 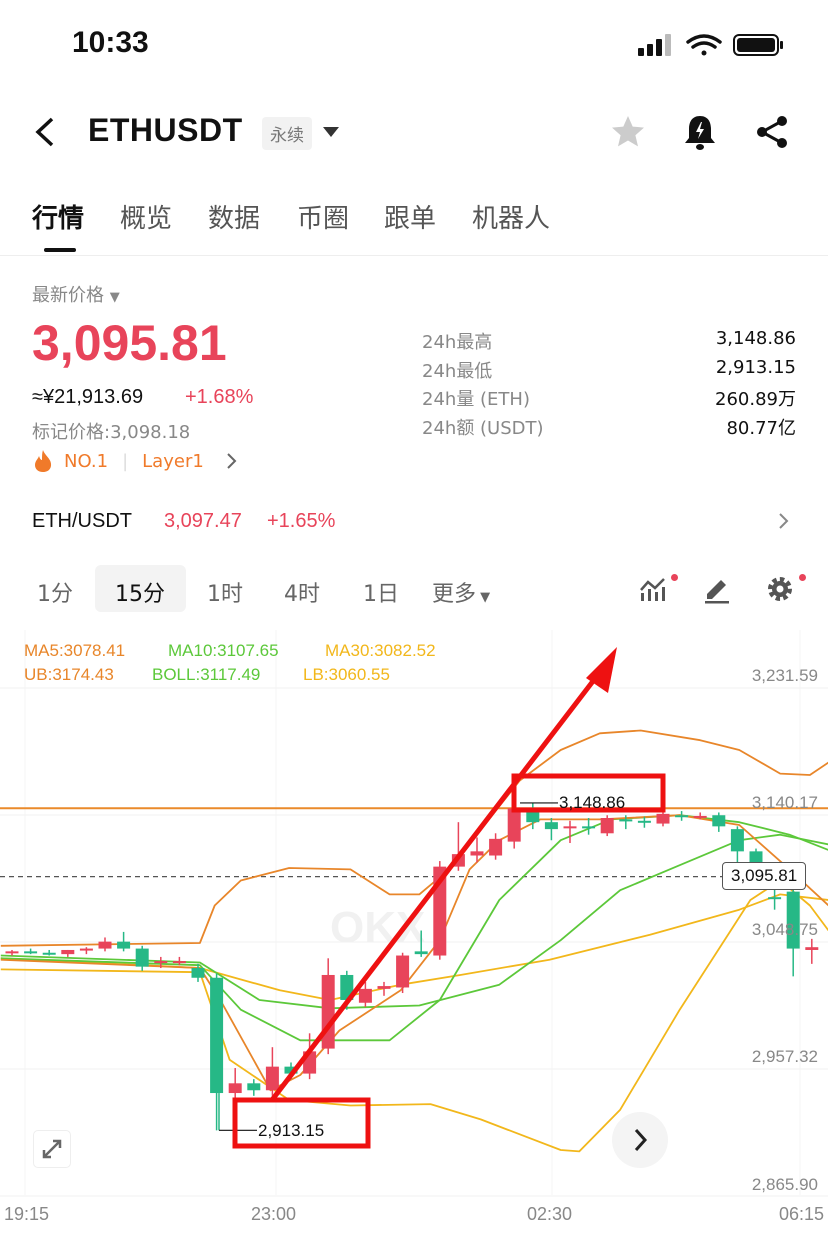 I want to click on timeframe-1d: 1日, so click(x=381, y=594).